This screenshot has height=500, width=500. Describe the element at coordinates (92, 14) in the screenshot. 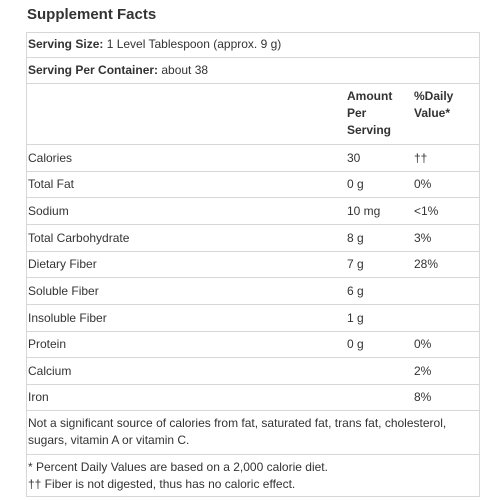

I see `panel-title: Supplement Facts` at that location.